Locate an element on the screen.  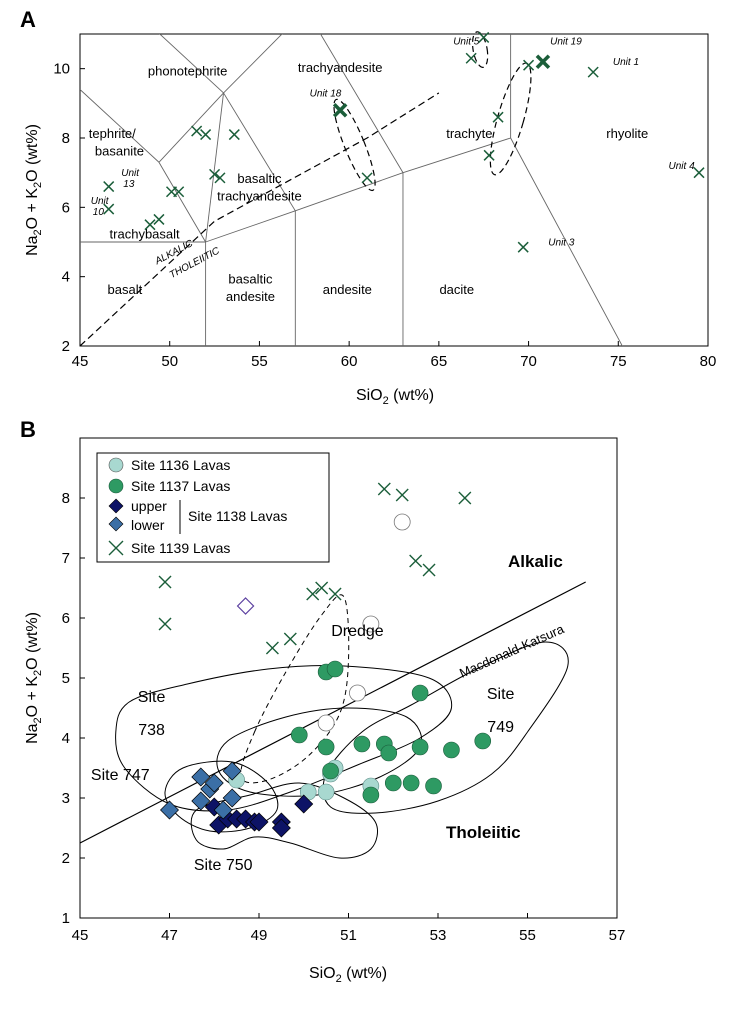
y-tick-label: 3 is located at coordinates (66, 798).